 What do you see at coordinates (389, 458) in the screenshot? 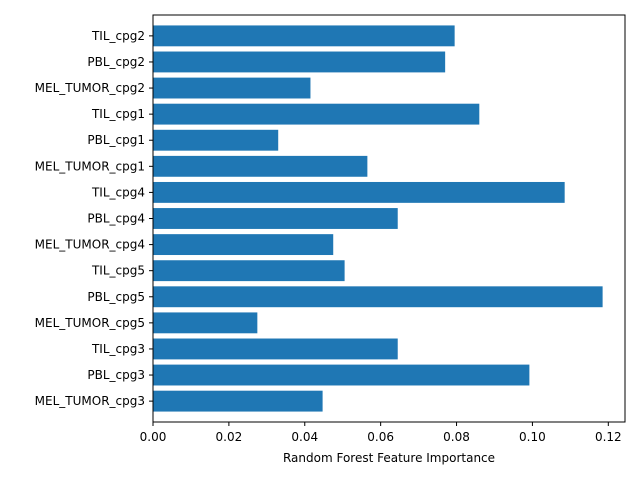
I see `x-axis-label: Random Forest Feature Importance` at bounding box center [389, 458].